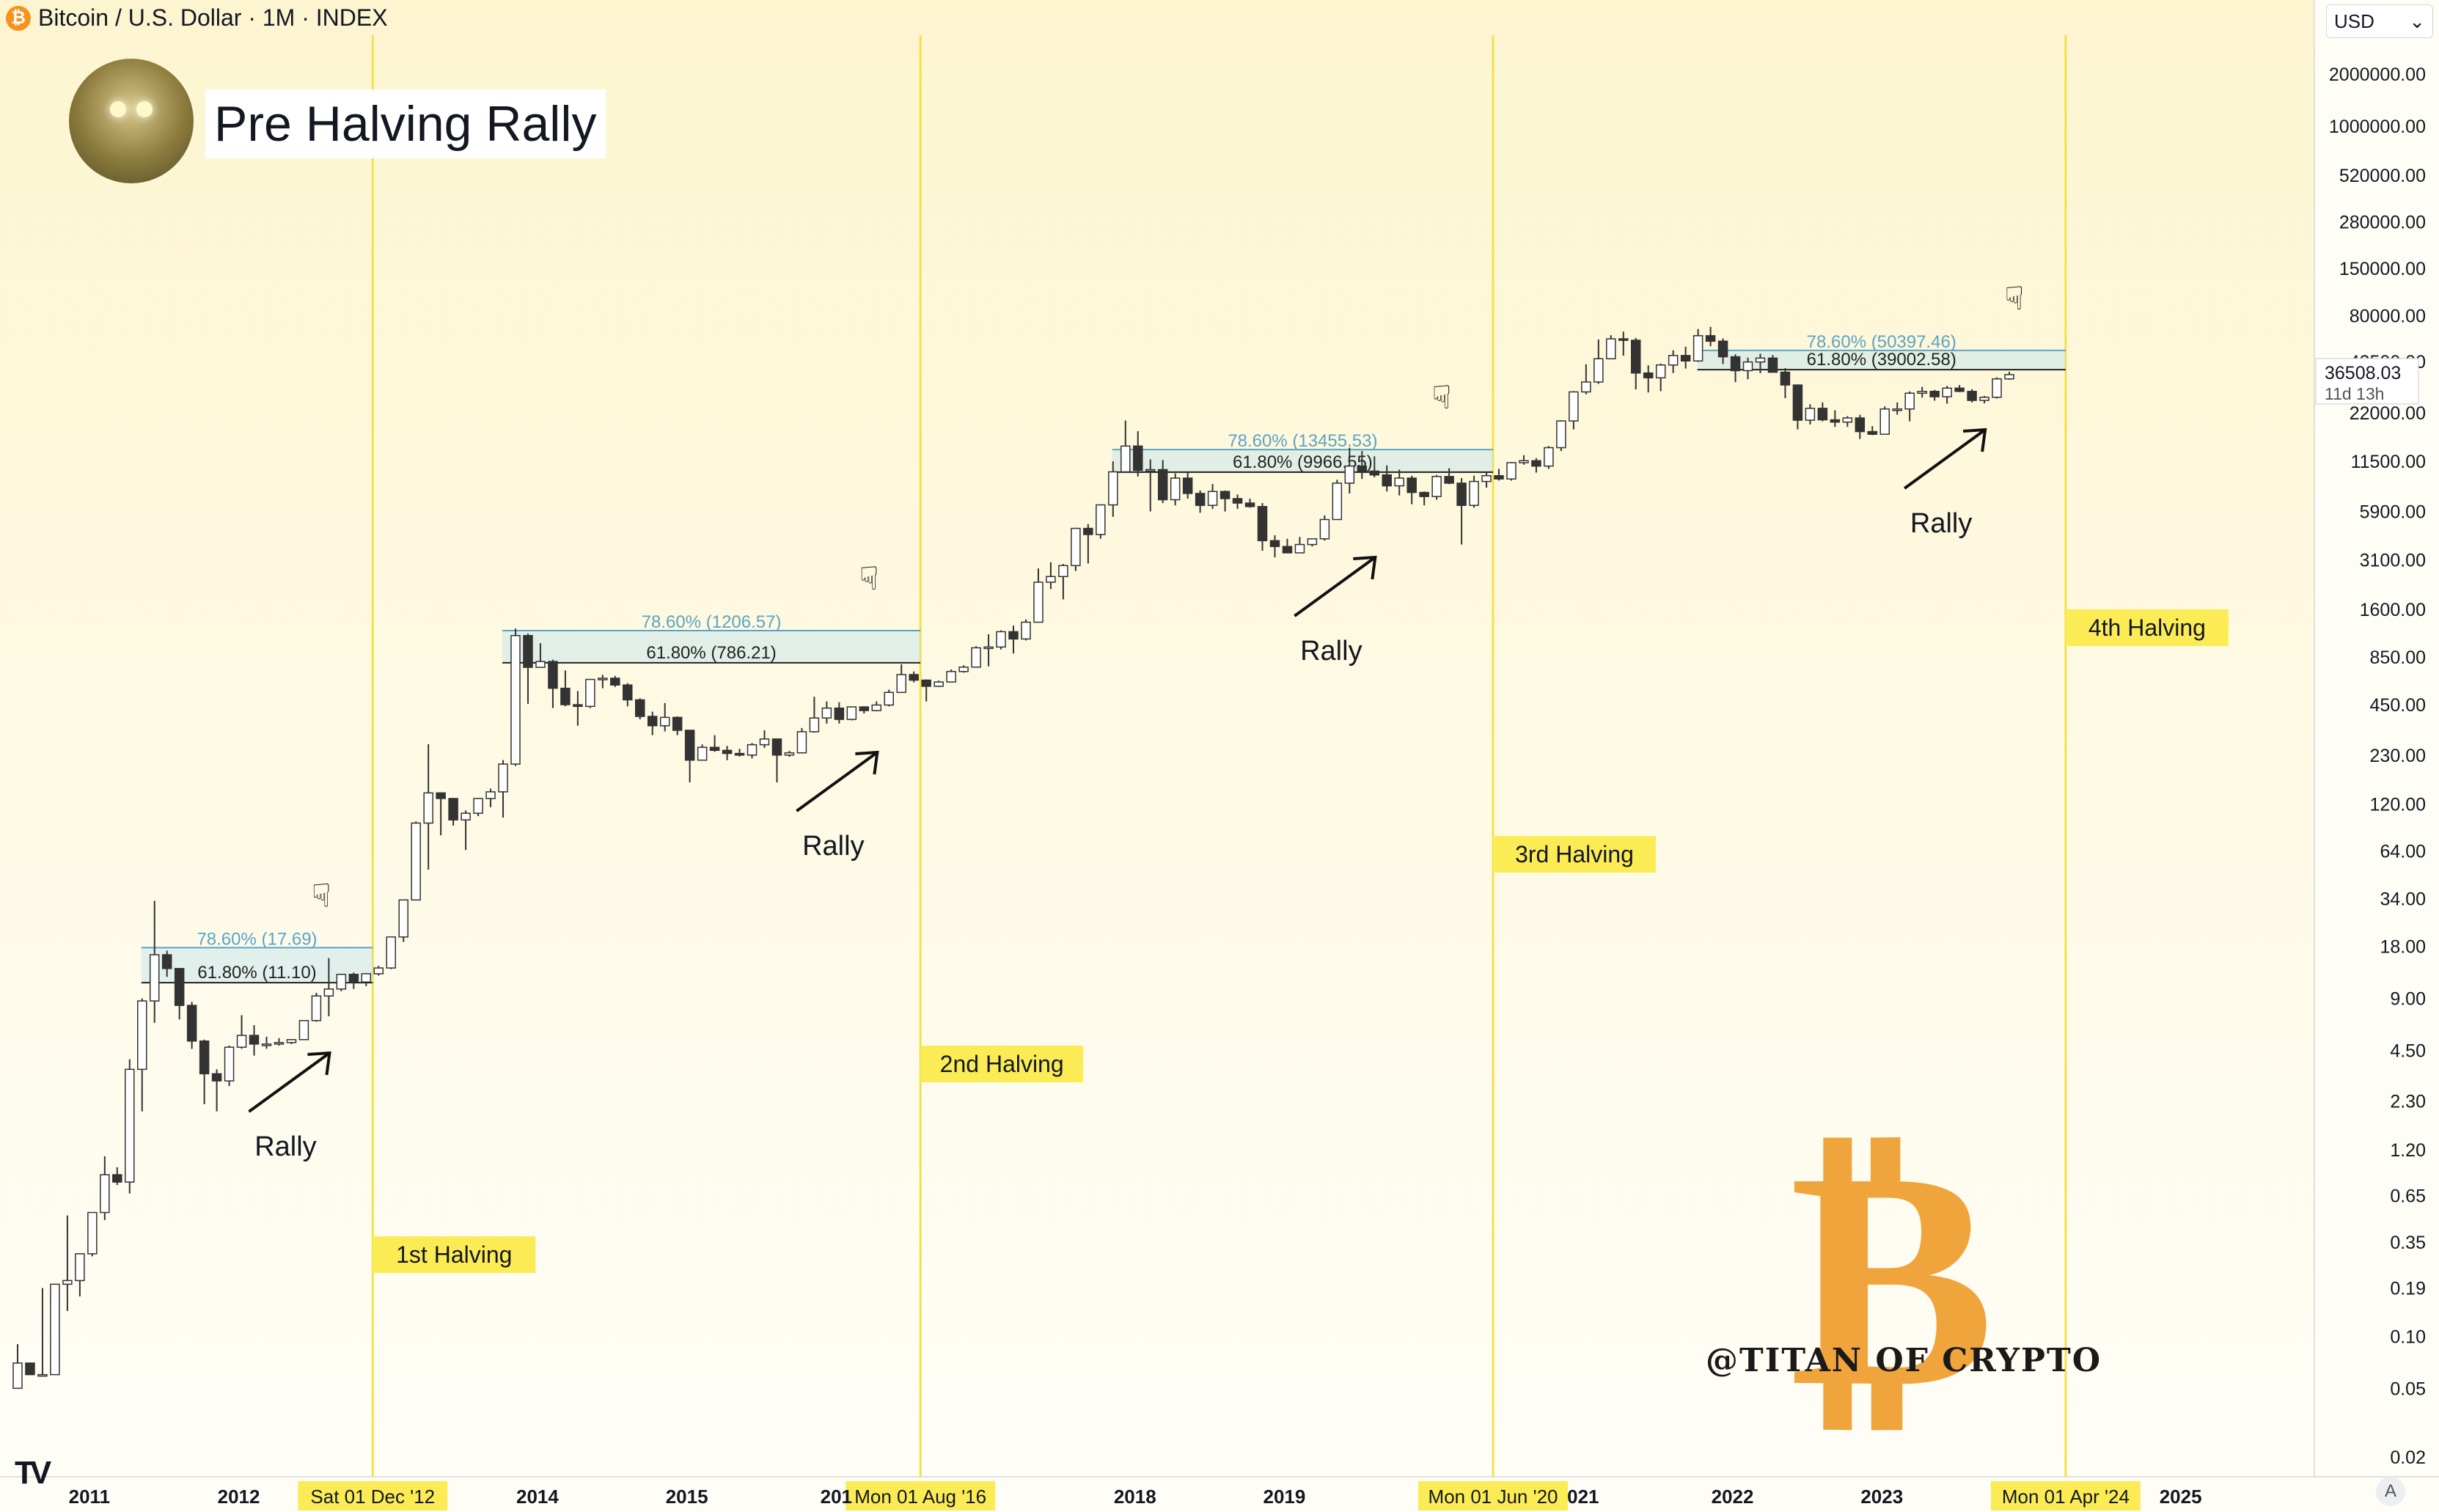 This screenshot has height=1512, width=2439. I want to click on halving-label: 2nd Halving, so click(1002, 1064).